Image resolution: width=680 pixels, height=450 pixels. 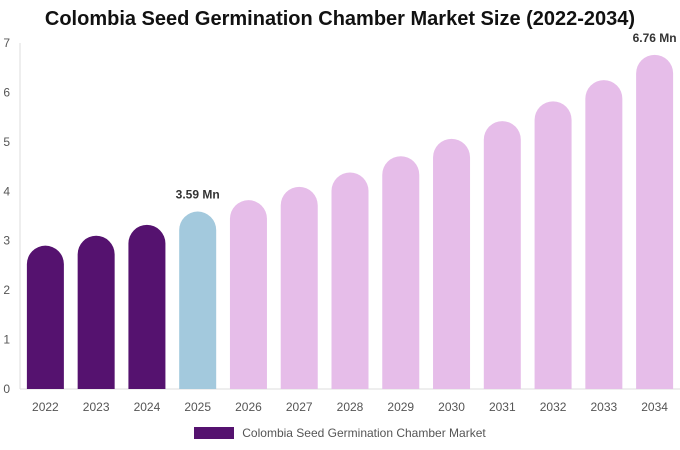 What do you see at coordinates (6, 92) in the screenshot?
I see `y-tick-label: 6` at bounding box center [6, 92].